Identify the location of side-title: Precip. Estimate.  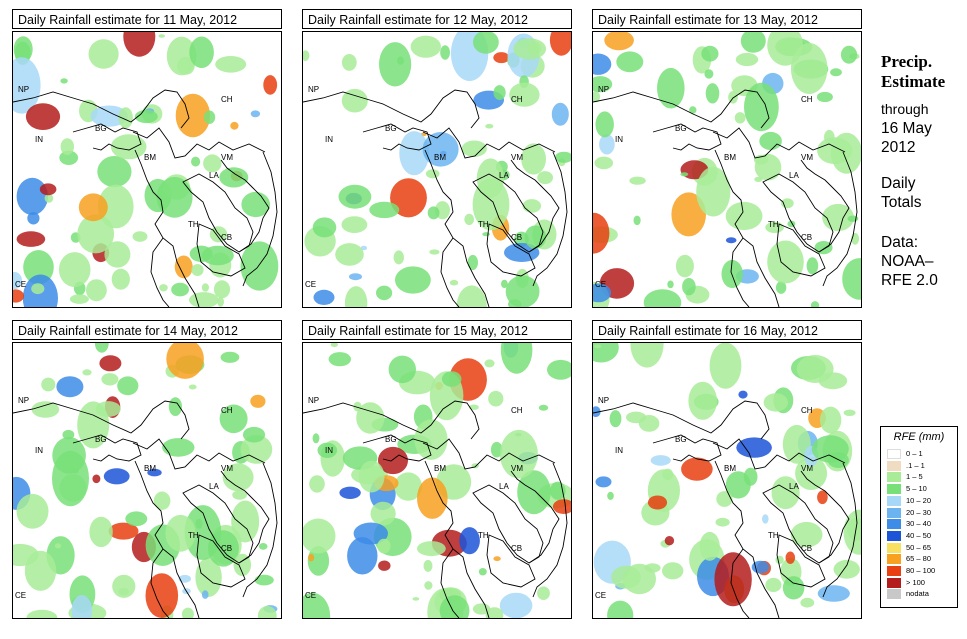
(913, 72).